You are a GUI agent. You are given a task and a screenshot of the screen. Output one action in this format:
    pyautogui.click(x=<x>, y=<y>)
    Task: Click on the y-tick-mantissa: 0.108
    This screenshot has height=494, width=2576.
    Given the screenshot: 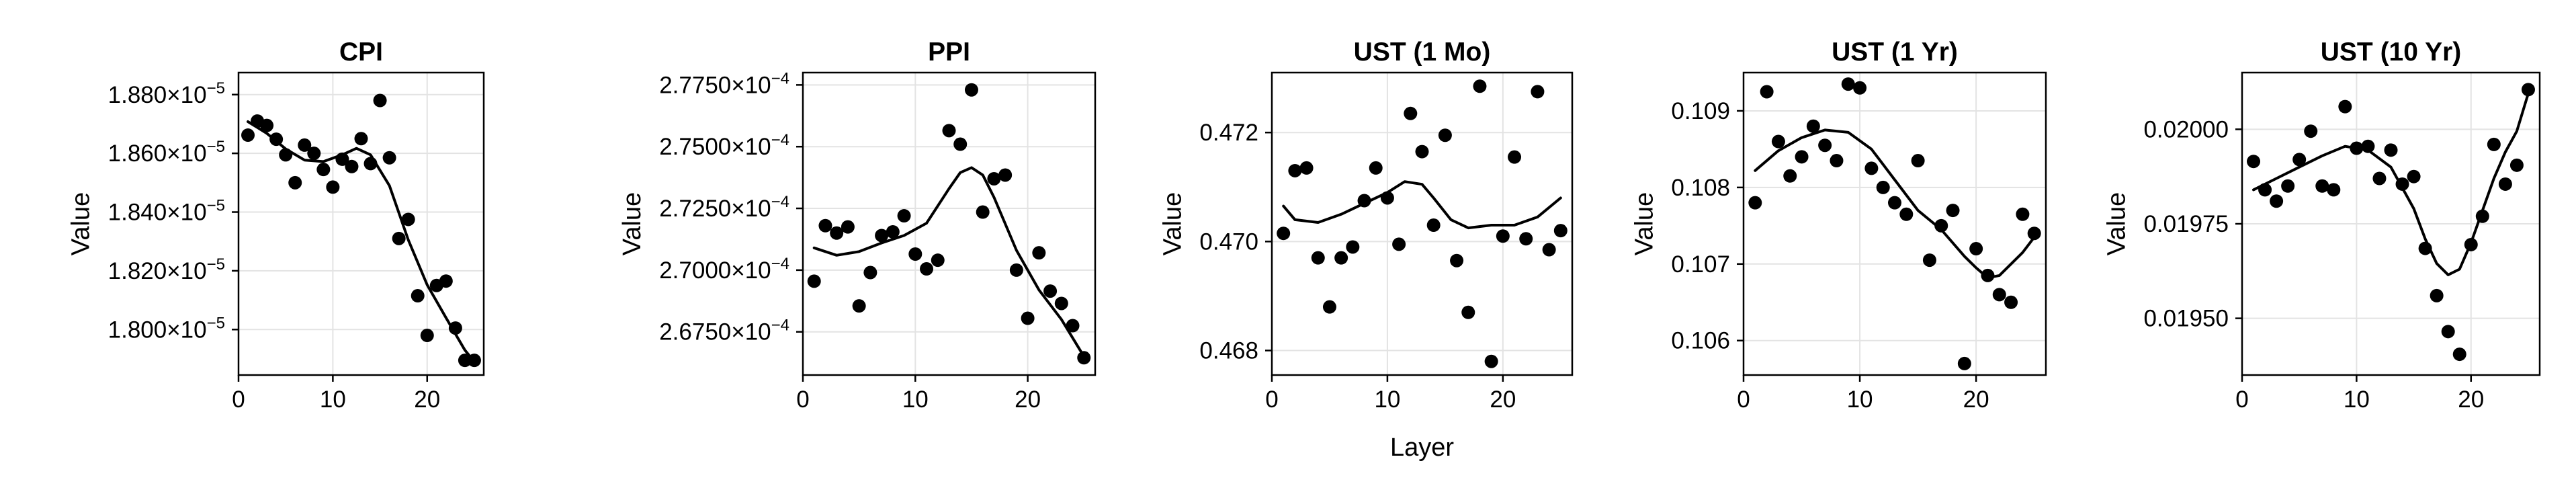 What is the action you would take?
    pyautogui.click(x=1700, y=188)
    